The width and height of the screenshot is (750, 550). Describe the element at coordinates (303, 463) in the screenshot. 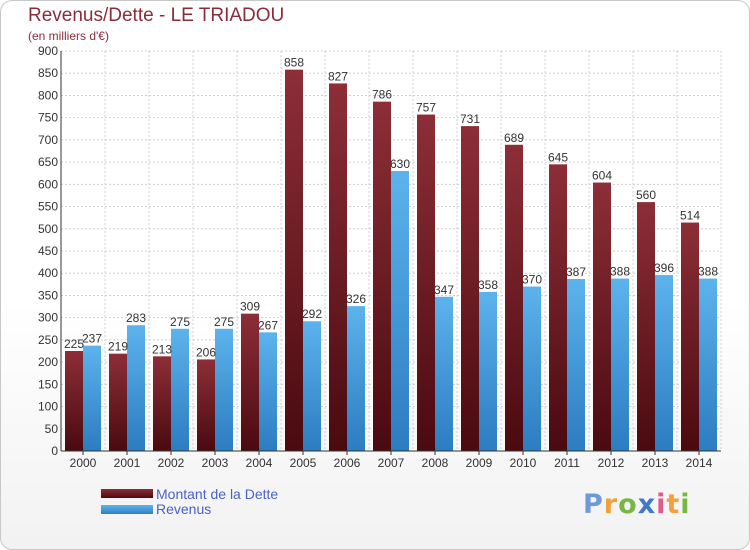

I see `x-tick-label: 2005` at that location.